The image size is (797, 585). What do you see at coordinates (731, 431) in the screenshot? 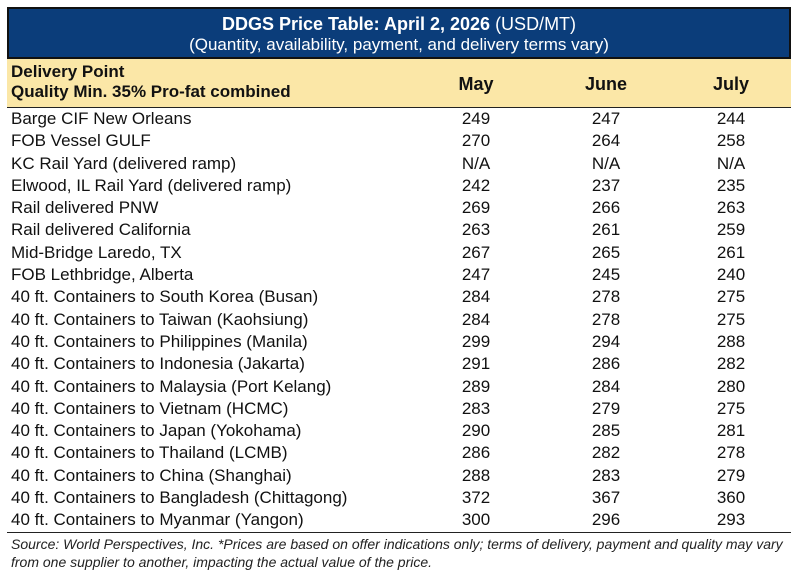
I see `price-july: 281` at bounding box center [731, 431].